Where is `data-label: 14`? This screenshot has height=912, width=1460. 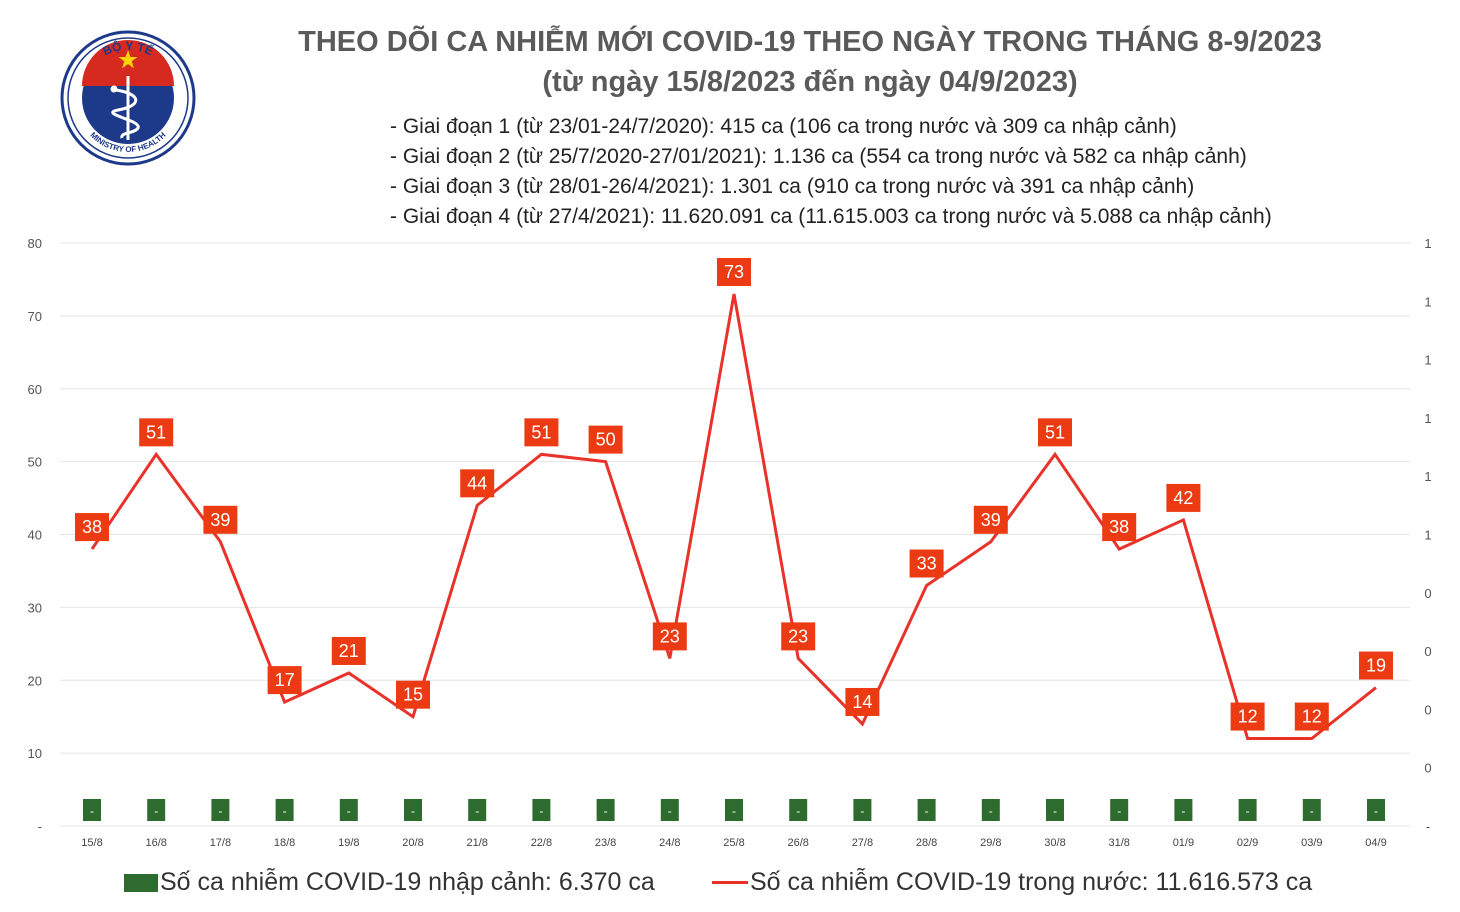 data-label: 14 is located at coordinates (862, 702).